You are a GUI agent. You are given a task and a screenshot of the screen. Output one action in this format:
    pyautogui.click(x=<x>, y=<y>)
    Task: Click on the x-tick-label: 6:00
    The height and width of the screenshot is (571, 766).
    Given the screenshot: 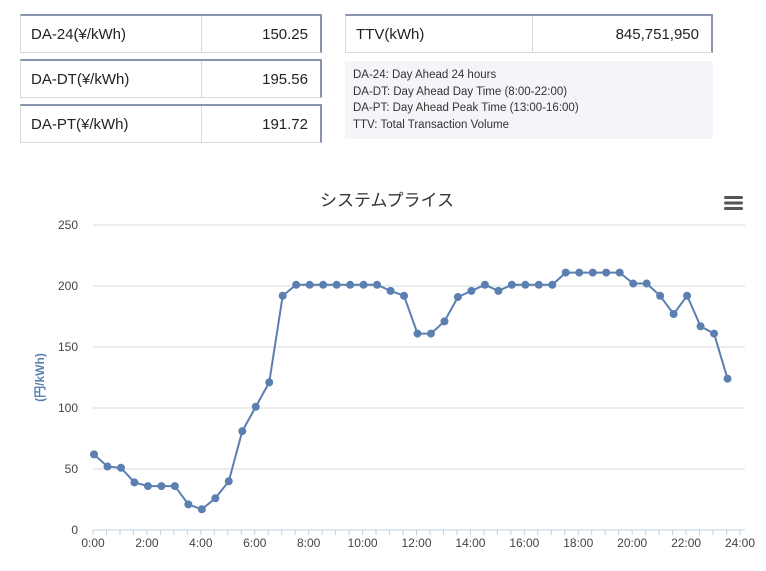 What is the action you would take?
    pyautogui.click(x=255, y=543)
    